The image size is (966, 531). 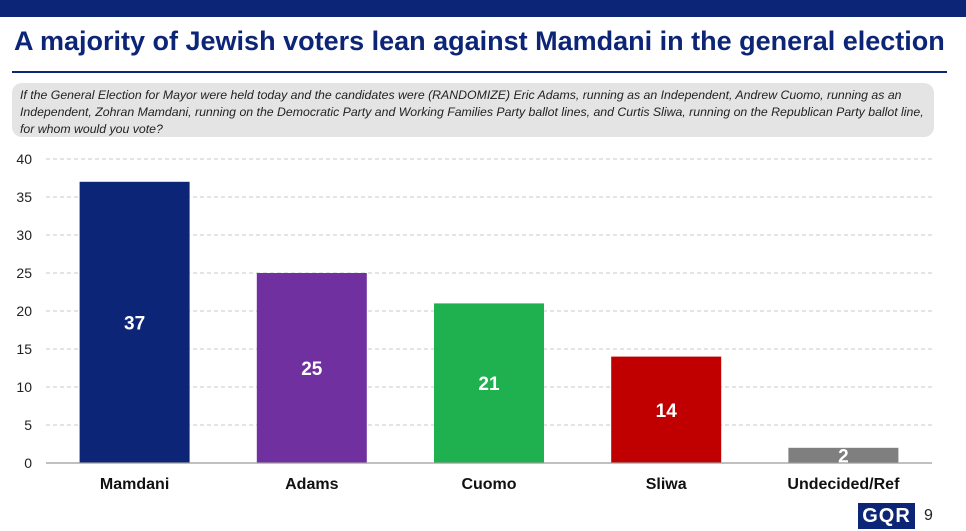 I want to click on y-tick-label: 20, so click(x=24, y=311).